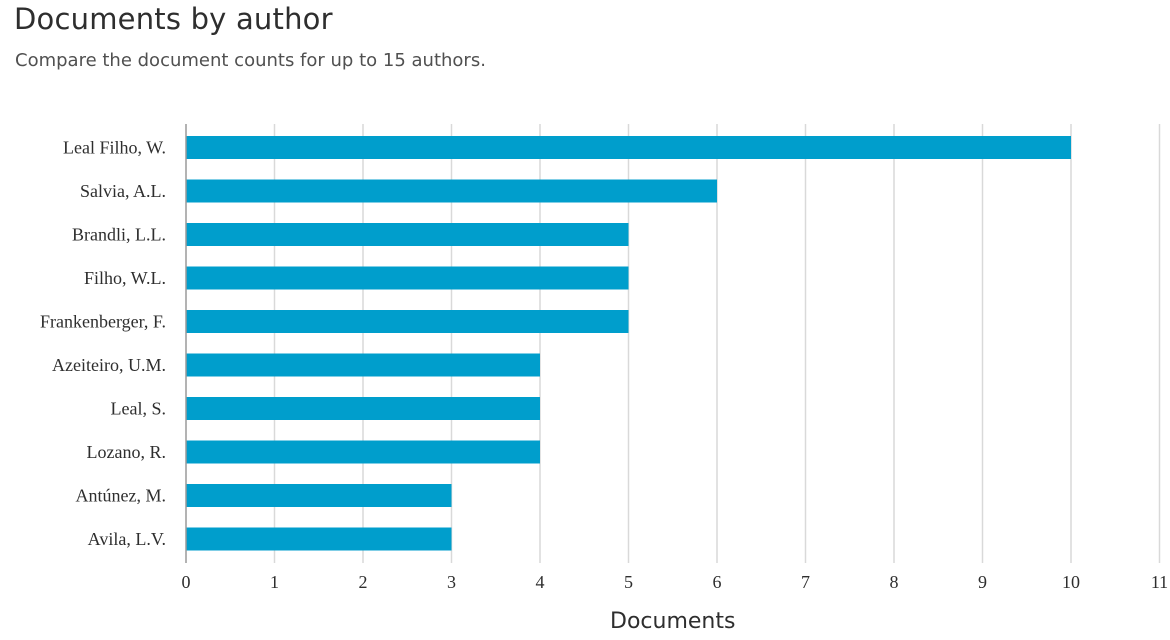 The height and width of the screenshot is (640, 1170). What do you see at coordinates (127, 539) in the screenshot?
I see `category-label: Avila, L.V.` at bounding box center [127, 539].